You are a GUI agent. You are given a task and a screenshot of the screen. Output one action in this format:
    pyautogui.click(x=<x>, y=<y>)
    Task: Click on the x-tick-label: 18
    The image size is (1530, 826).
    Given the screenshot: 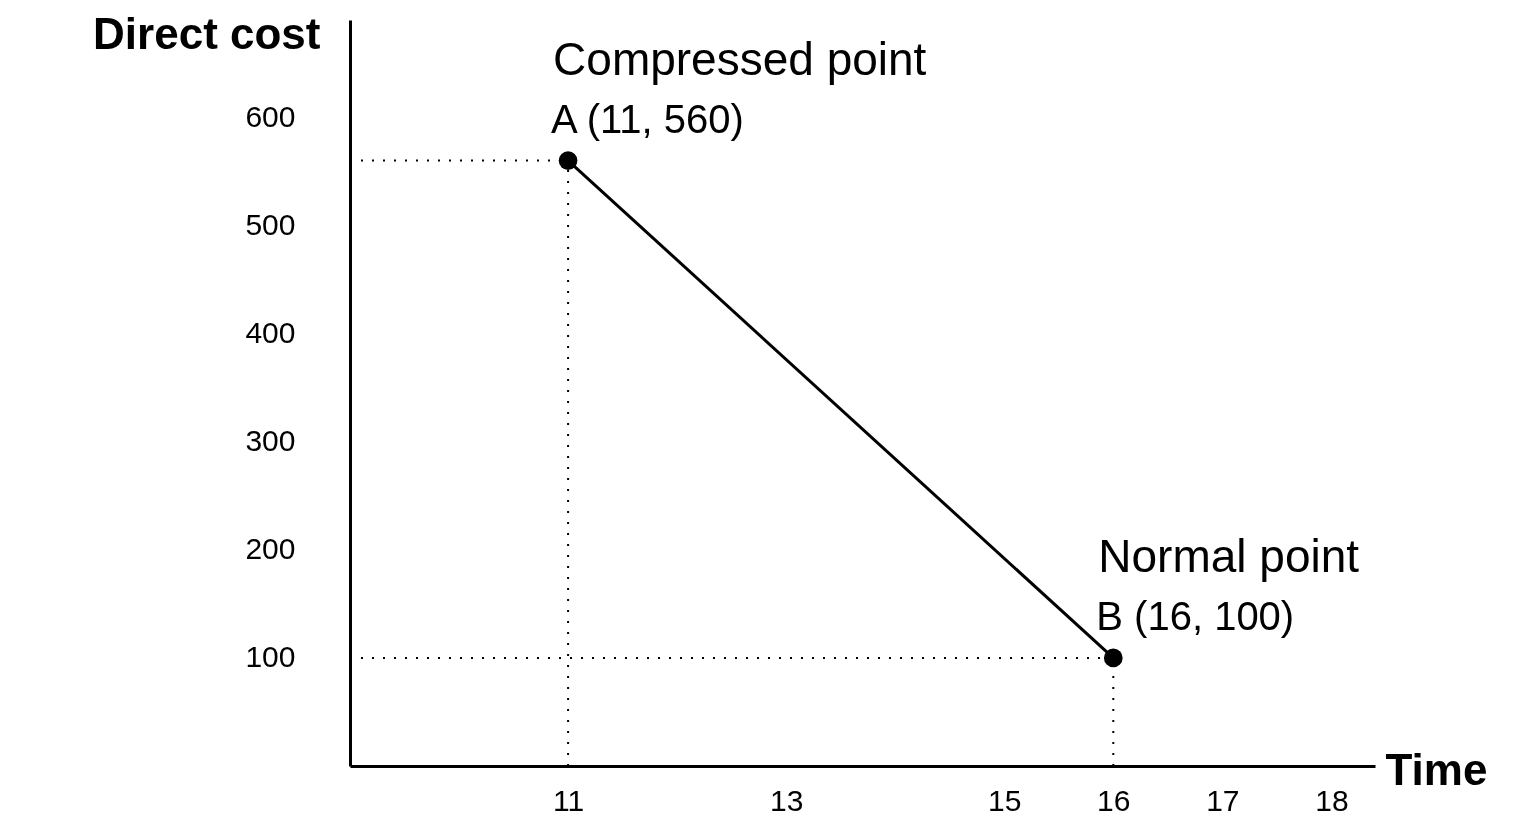 What is the action you would take?
    pyautogui.click(x=1332, y=800)
    